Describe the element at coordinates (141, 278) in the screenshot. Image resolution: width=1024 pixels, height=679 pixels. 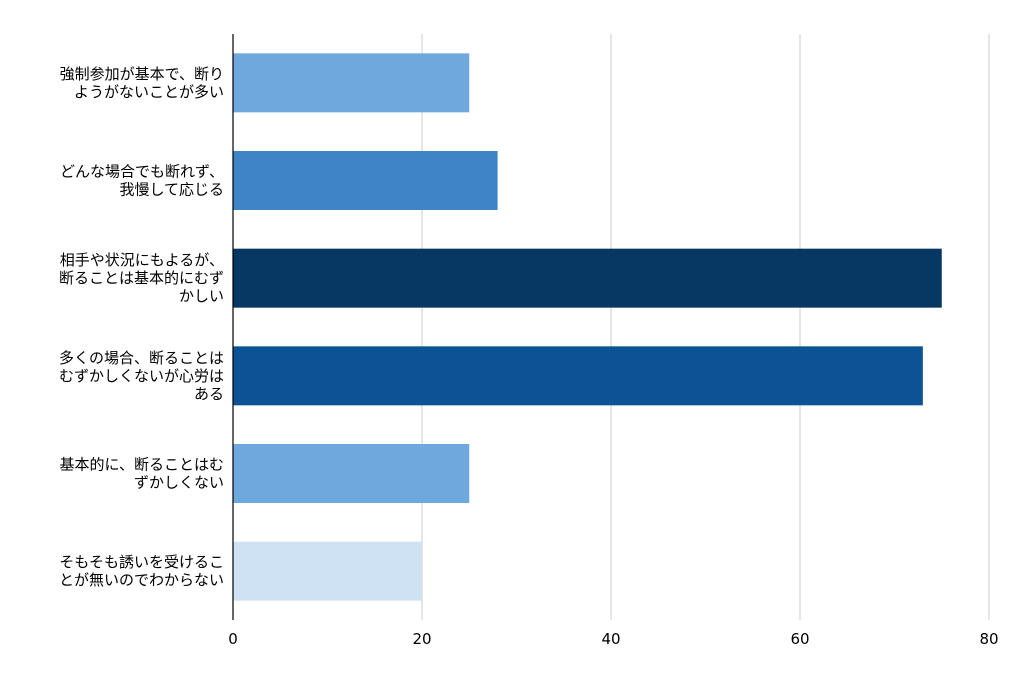
I see `category-label: 相手や状況にもよるが、断ることは基本的にむずかしい` at that location.